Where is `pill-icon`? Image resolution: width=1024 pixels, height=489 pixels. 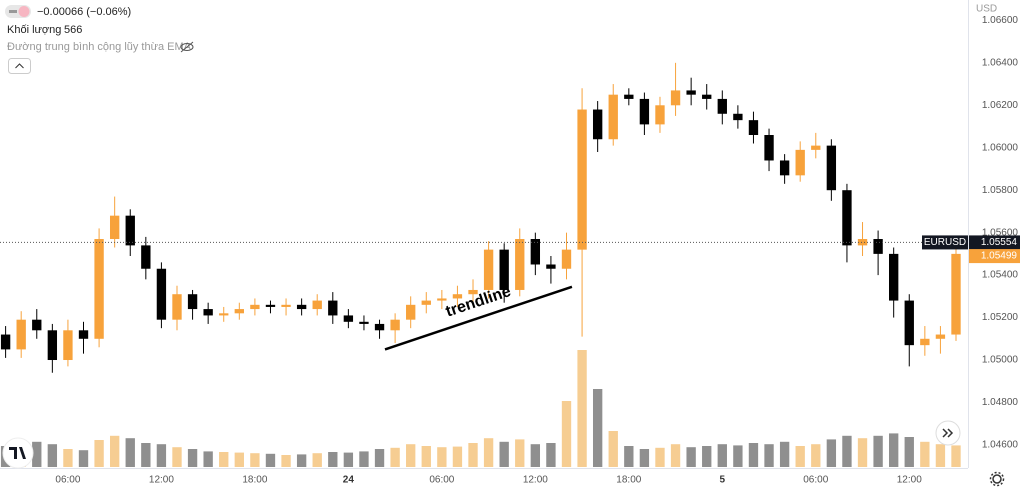 pill-icon is located at coordinates (13, 11).